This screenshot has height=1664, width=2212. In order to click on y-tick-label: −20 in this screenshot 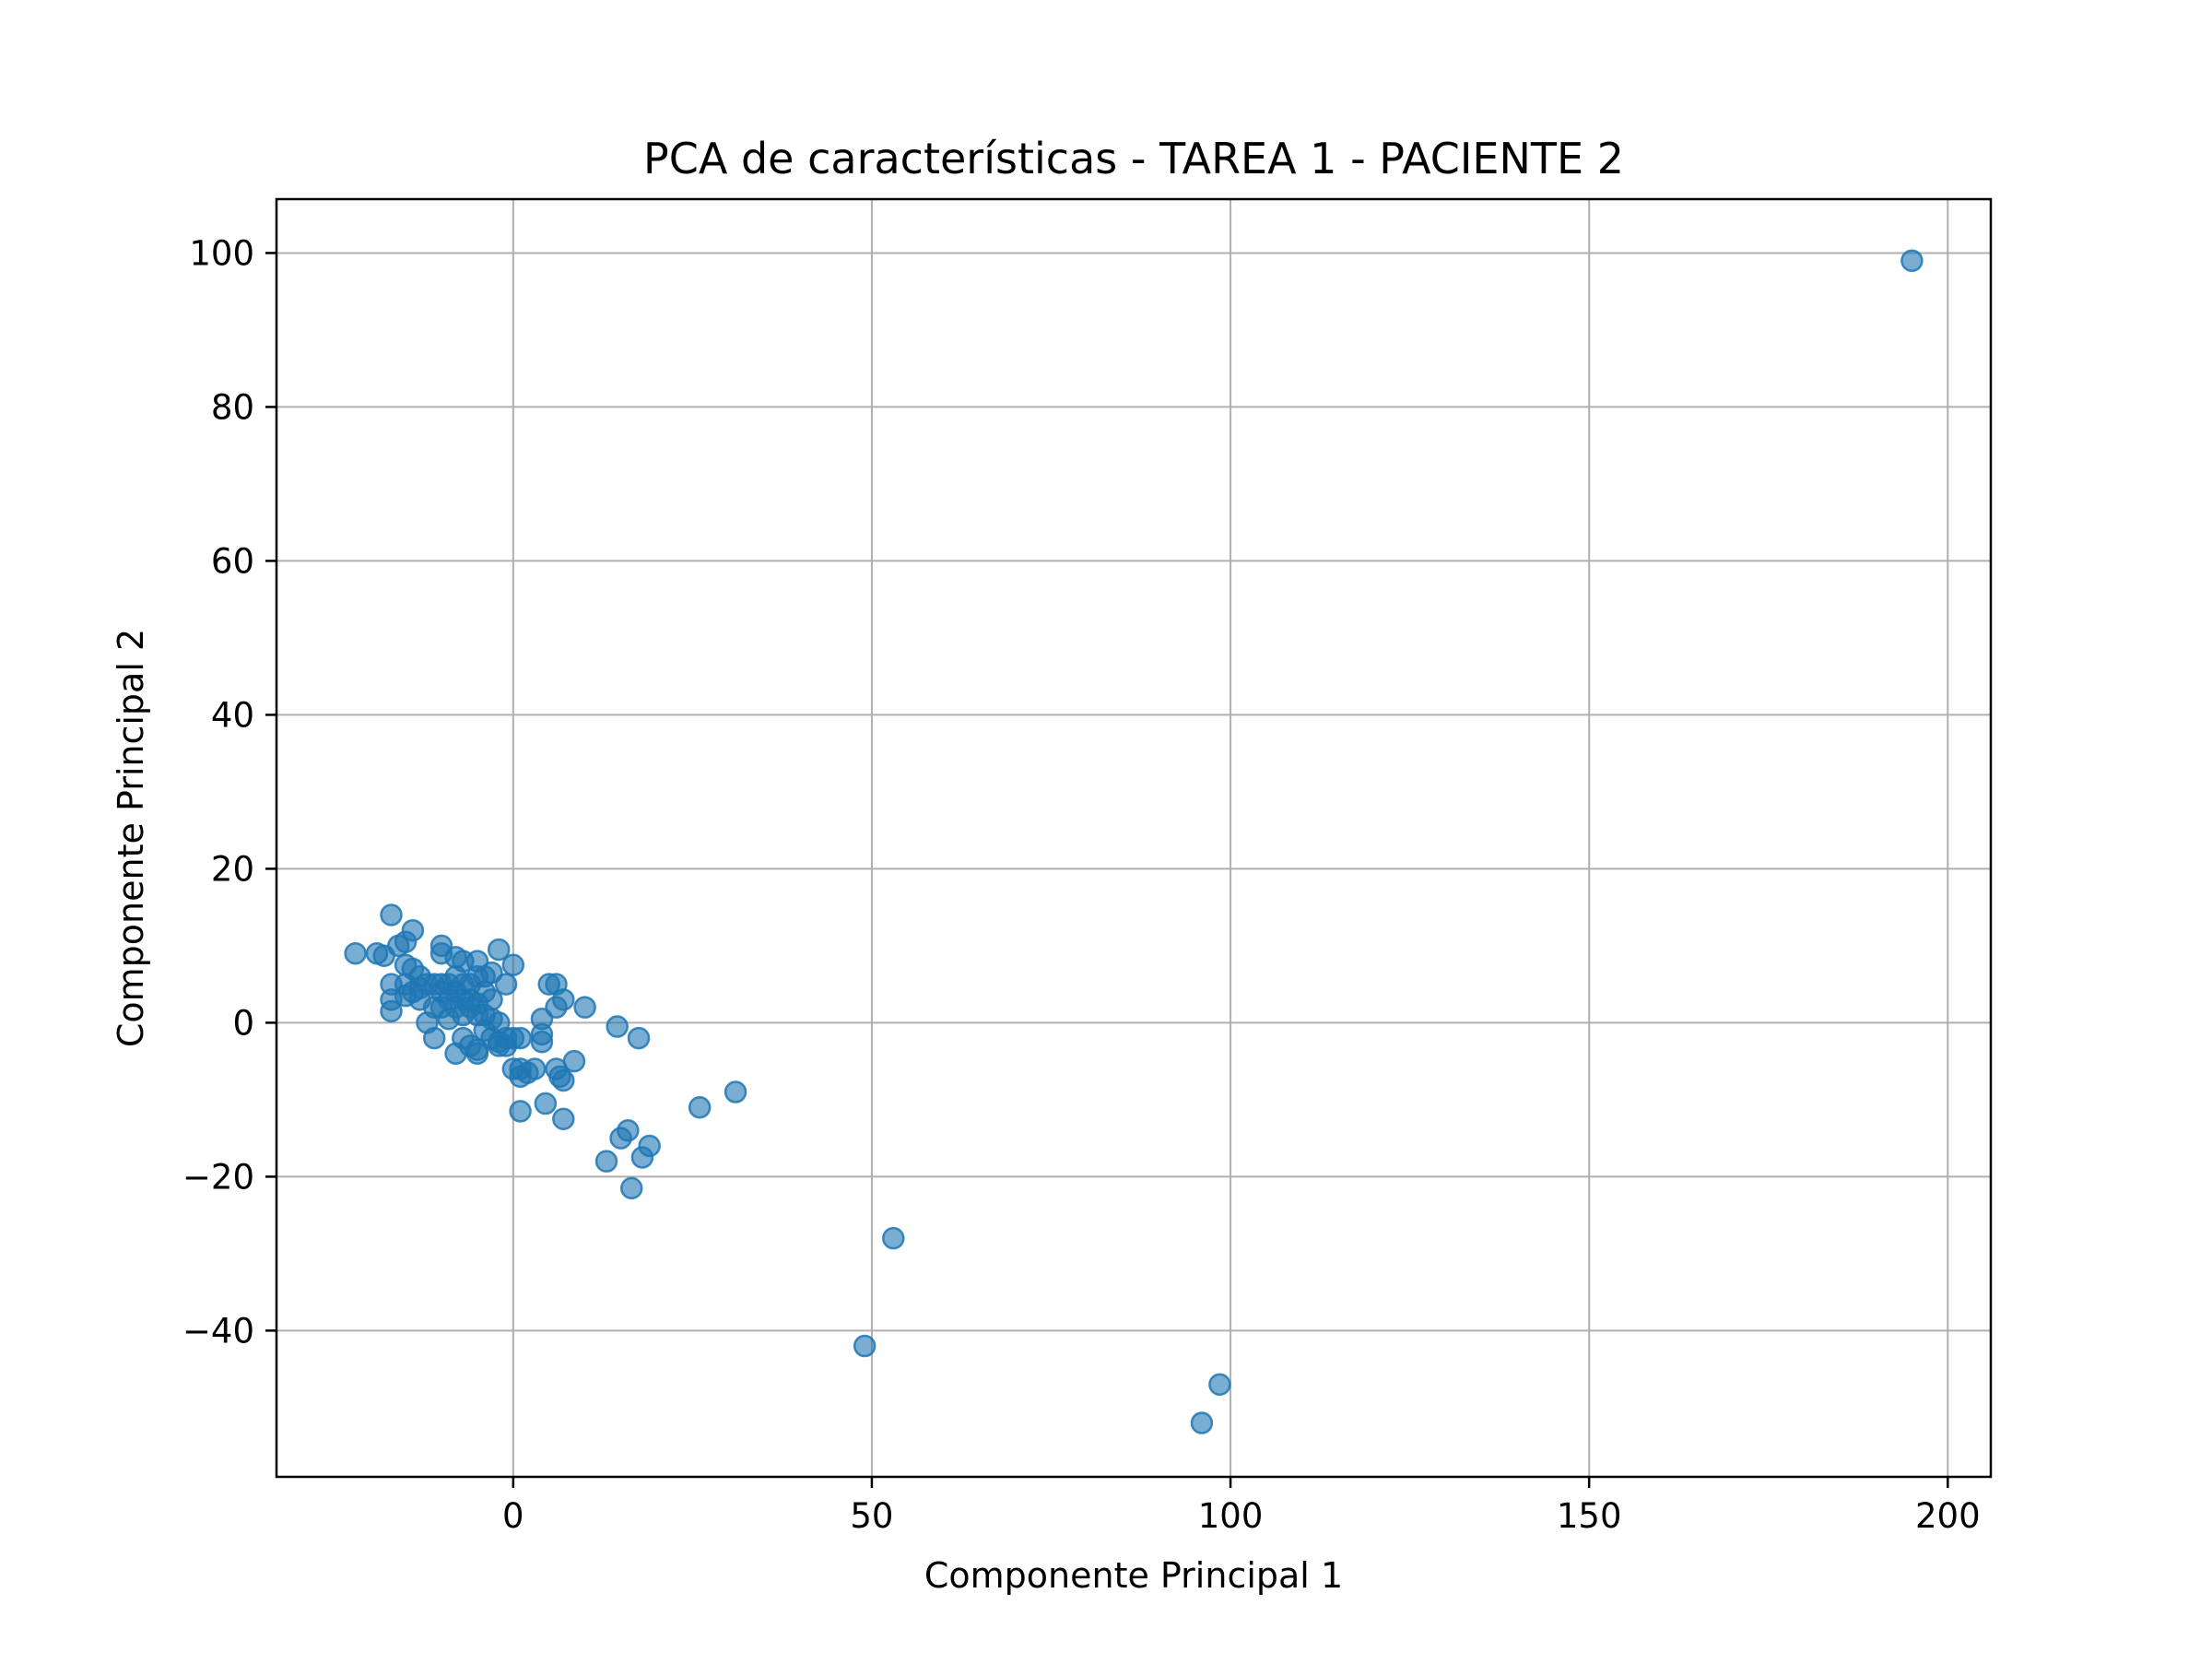, I will do `click(218, 1177)`.